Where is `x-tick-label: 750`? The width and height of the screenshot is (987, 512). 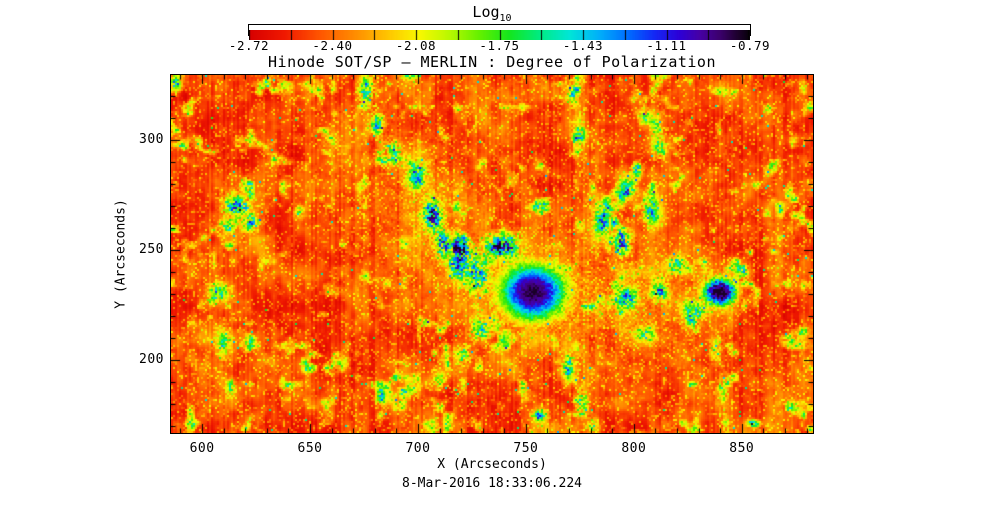
x-tick-label: 750 is located at coordinates (526, 448).